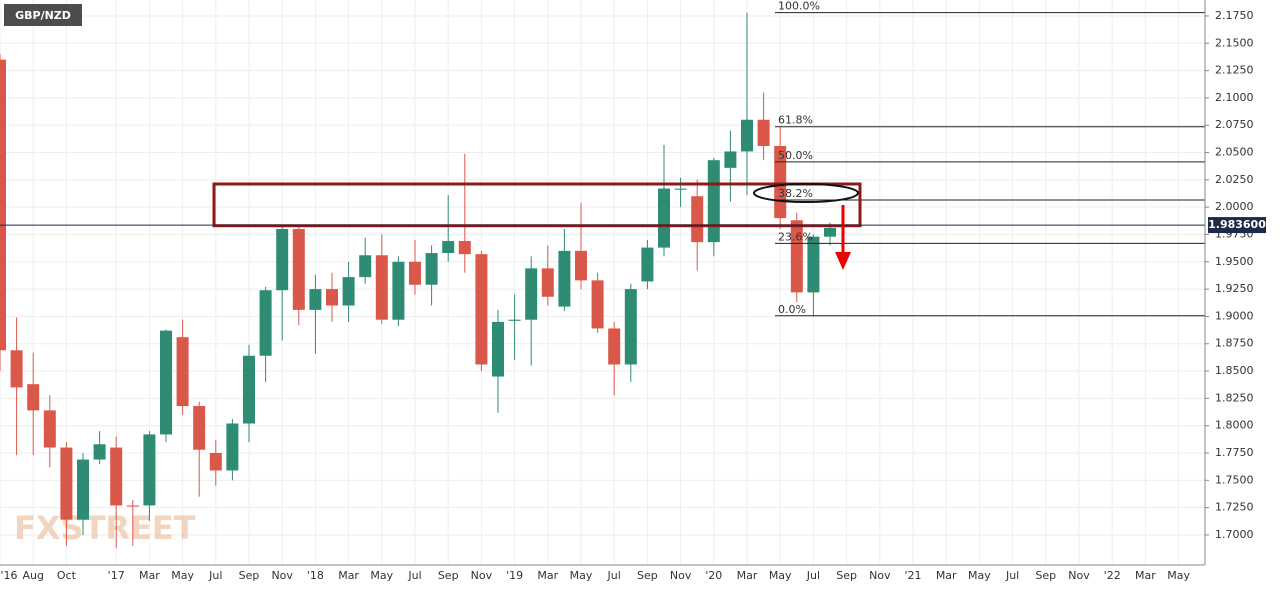 The width and height of the screenshot is (1284, 592). I want to click on x-tick-label: '20, so click(713, 575).